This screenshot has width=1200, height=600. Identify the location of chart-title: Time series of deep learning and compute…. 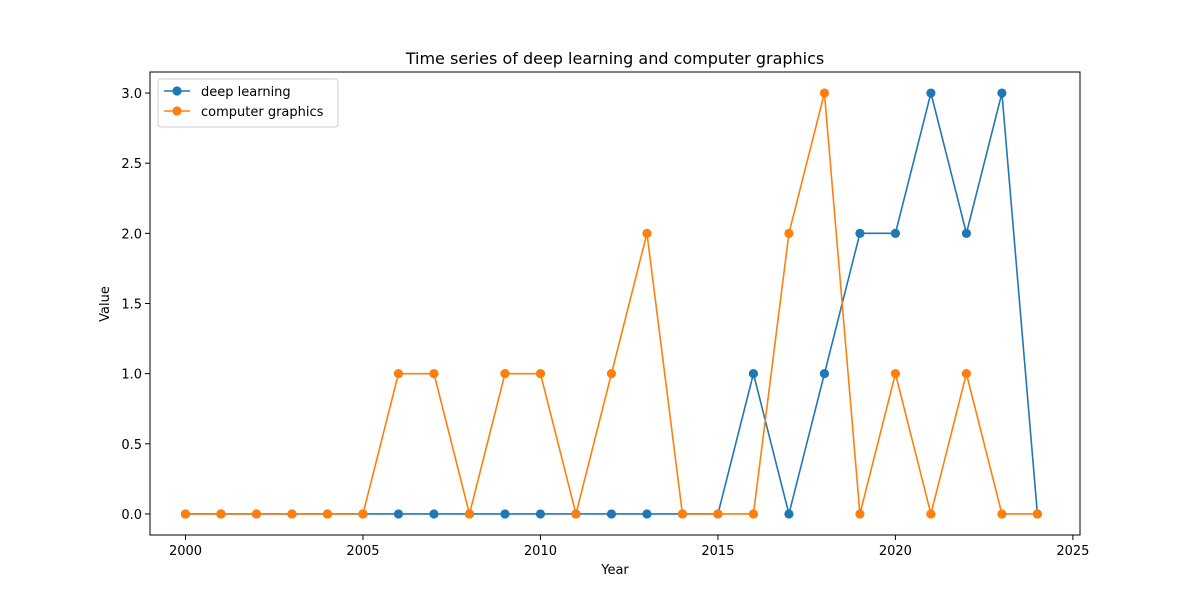
(615, 58).